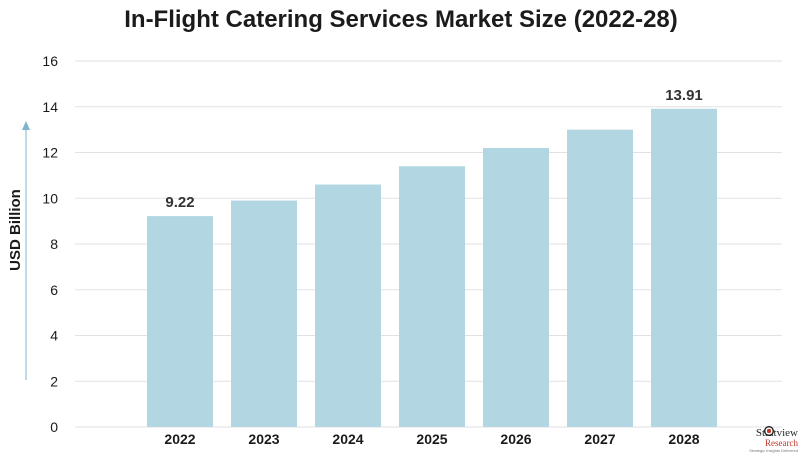 Image resolution: width=802 pixels, height=459 pixels. Describe the element at coordinates (50, 153) in the screenshot. I see `y-tick-12: 12` at that location.